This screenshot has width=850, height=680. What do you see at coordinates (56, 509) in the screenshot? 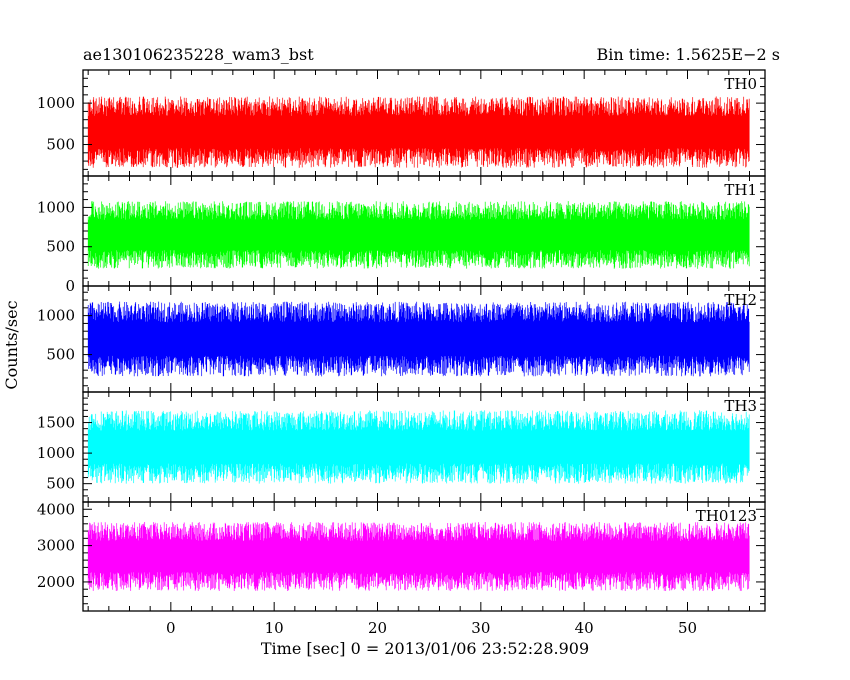
I see `y-tick-label: 4000` at bounding box center [56, 509].